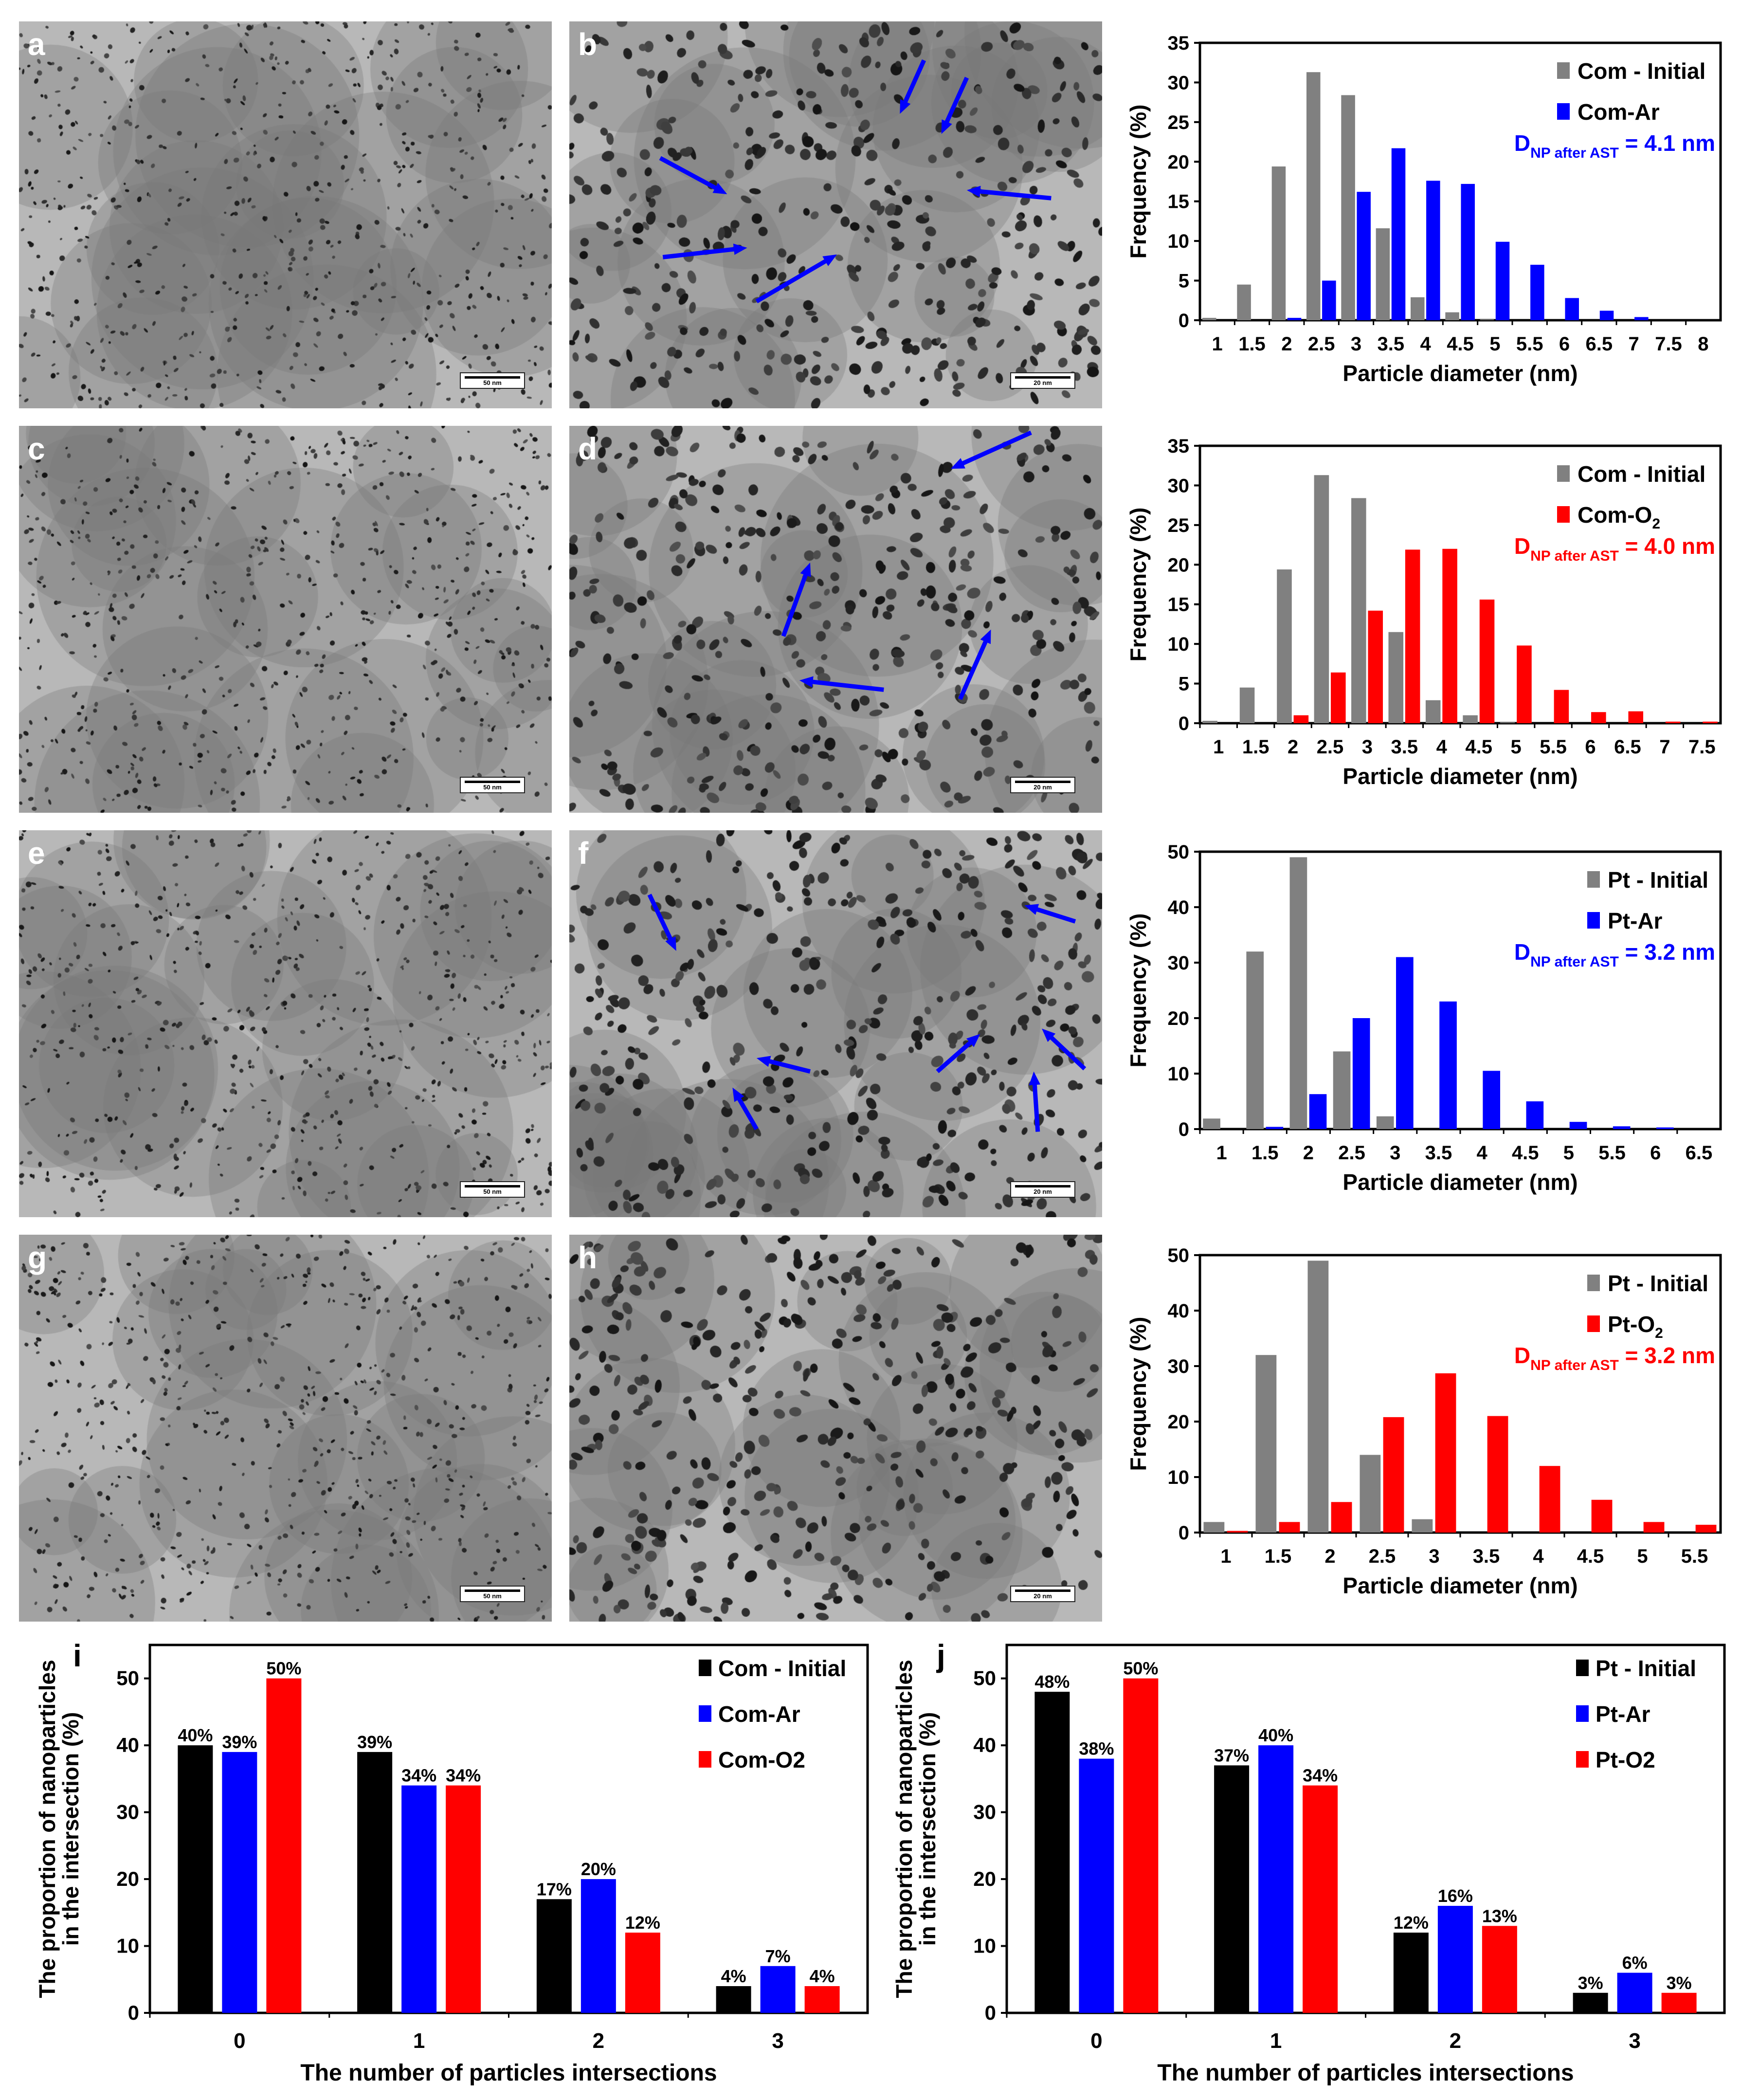  What do you see at coordinates (1619, 112) in the screenshot?
I see `legend-label: Com-Ar` at bounding box center [1619, 112].